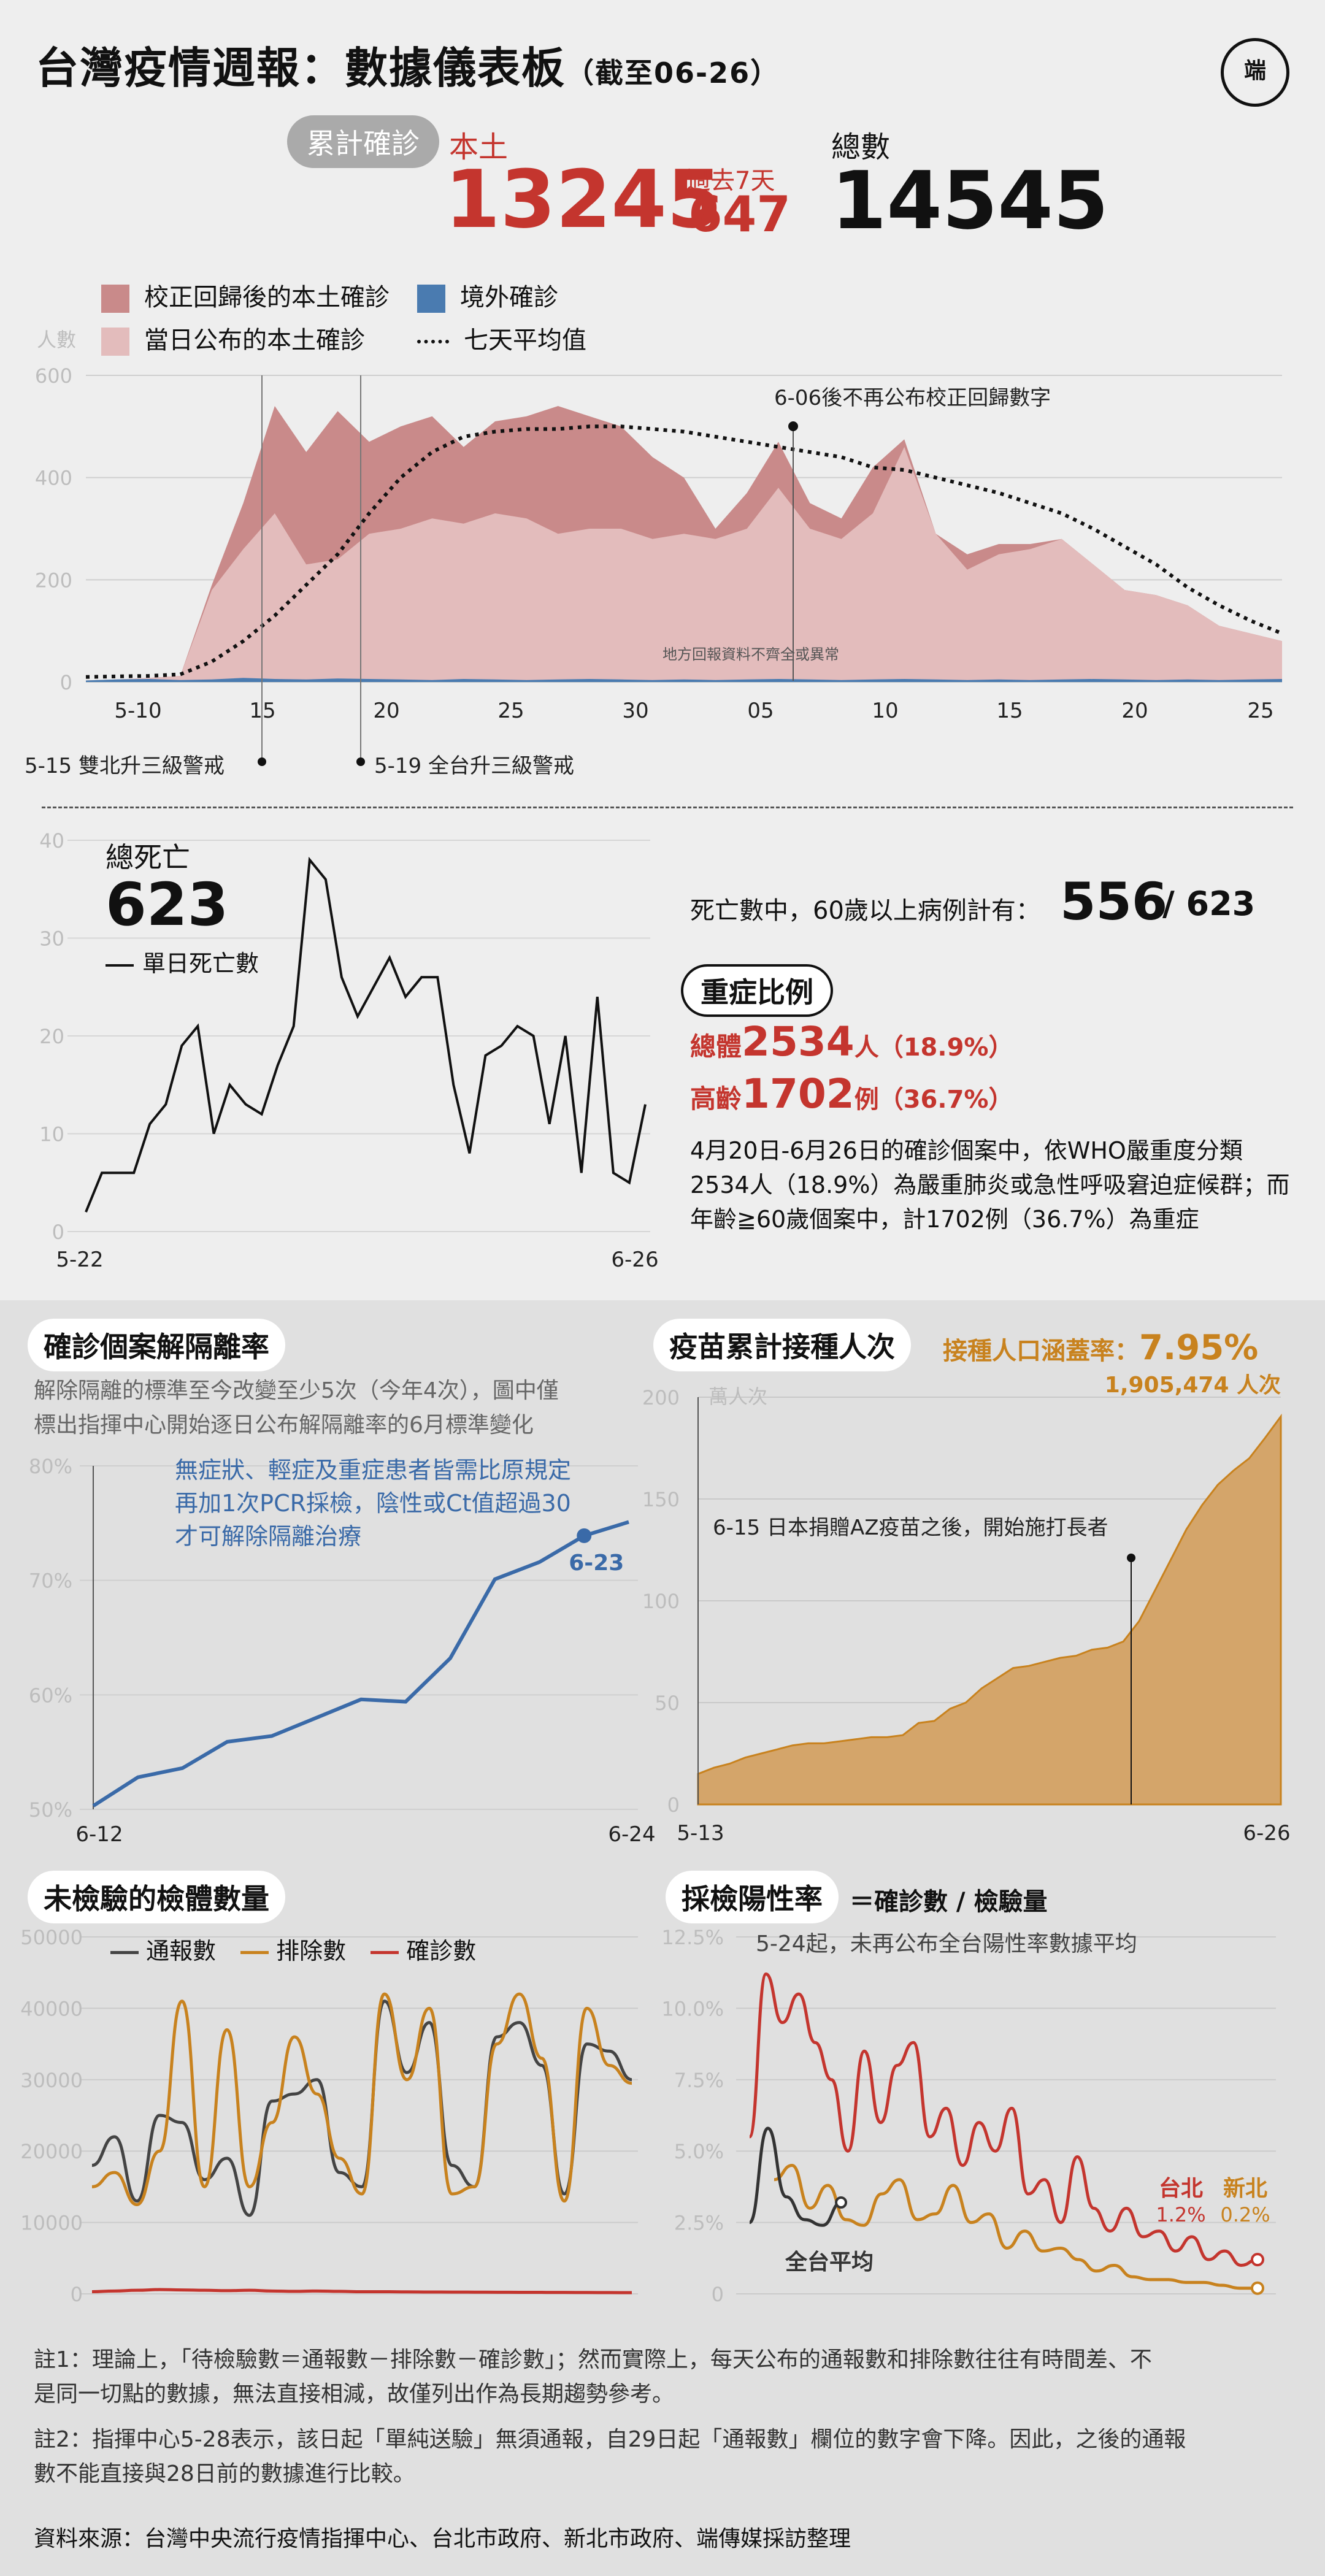  What do you see at coordinates (361, 1663) in the screenshot?
I see `release-rate-line` at bounding box center [361, 1663].